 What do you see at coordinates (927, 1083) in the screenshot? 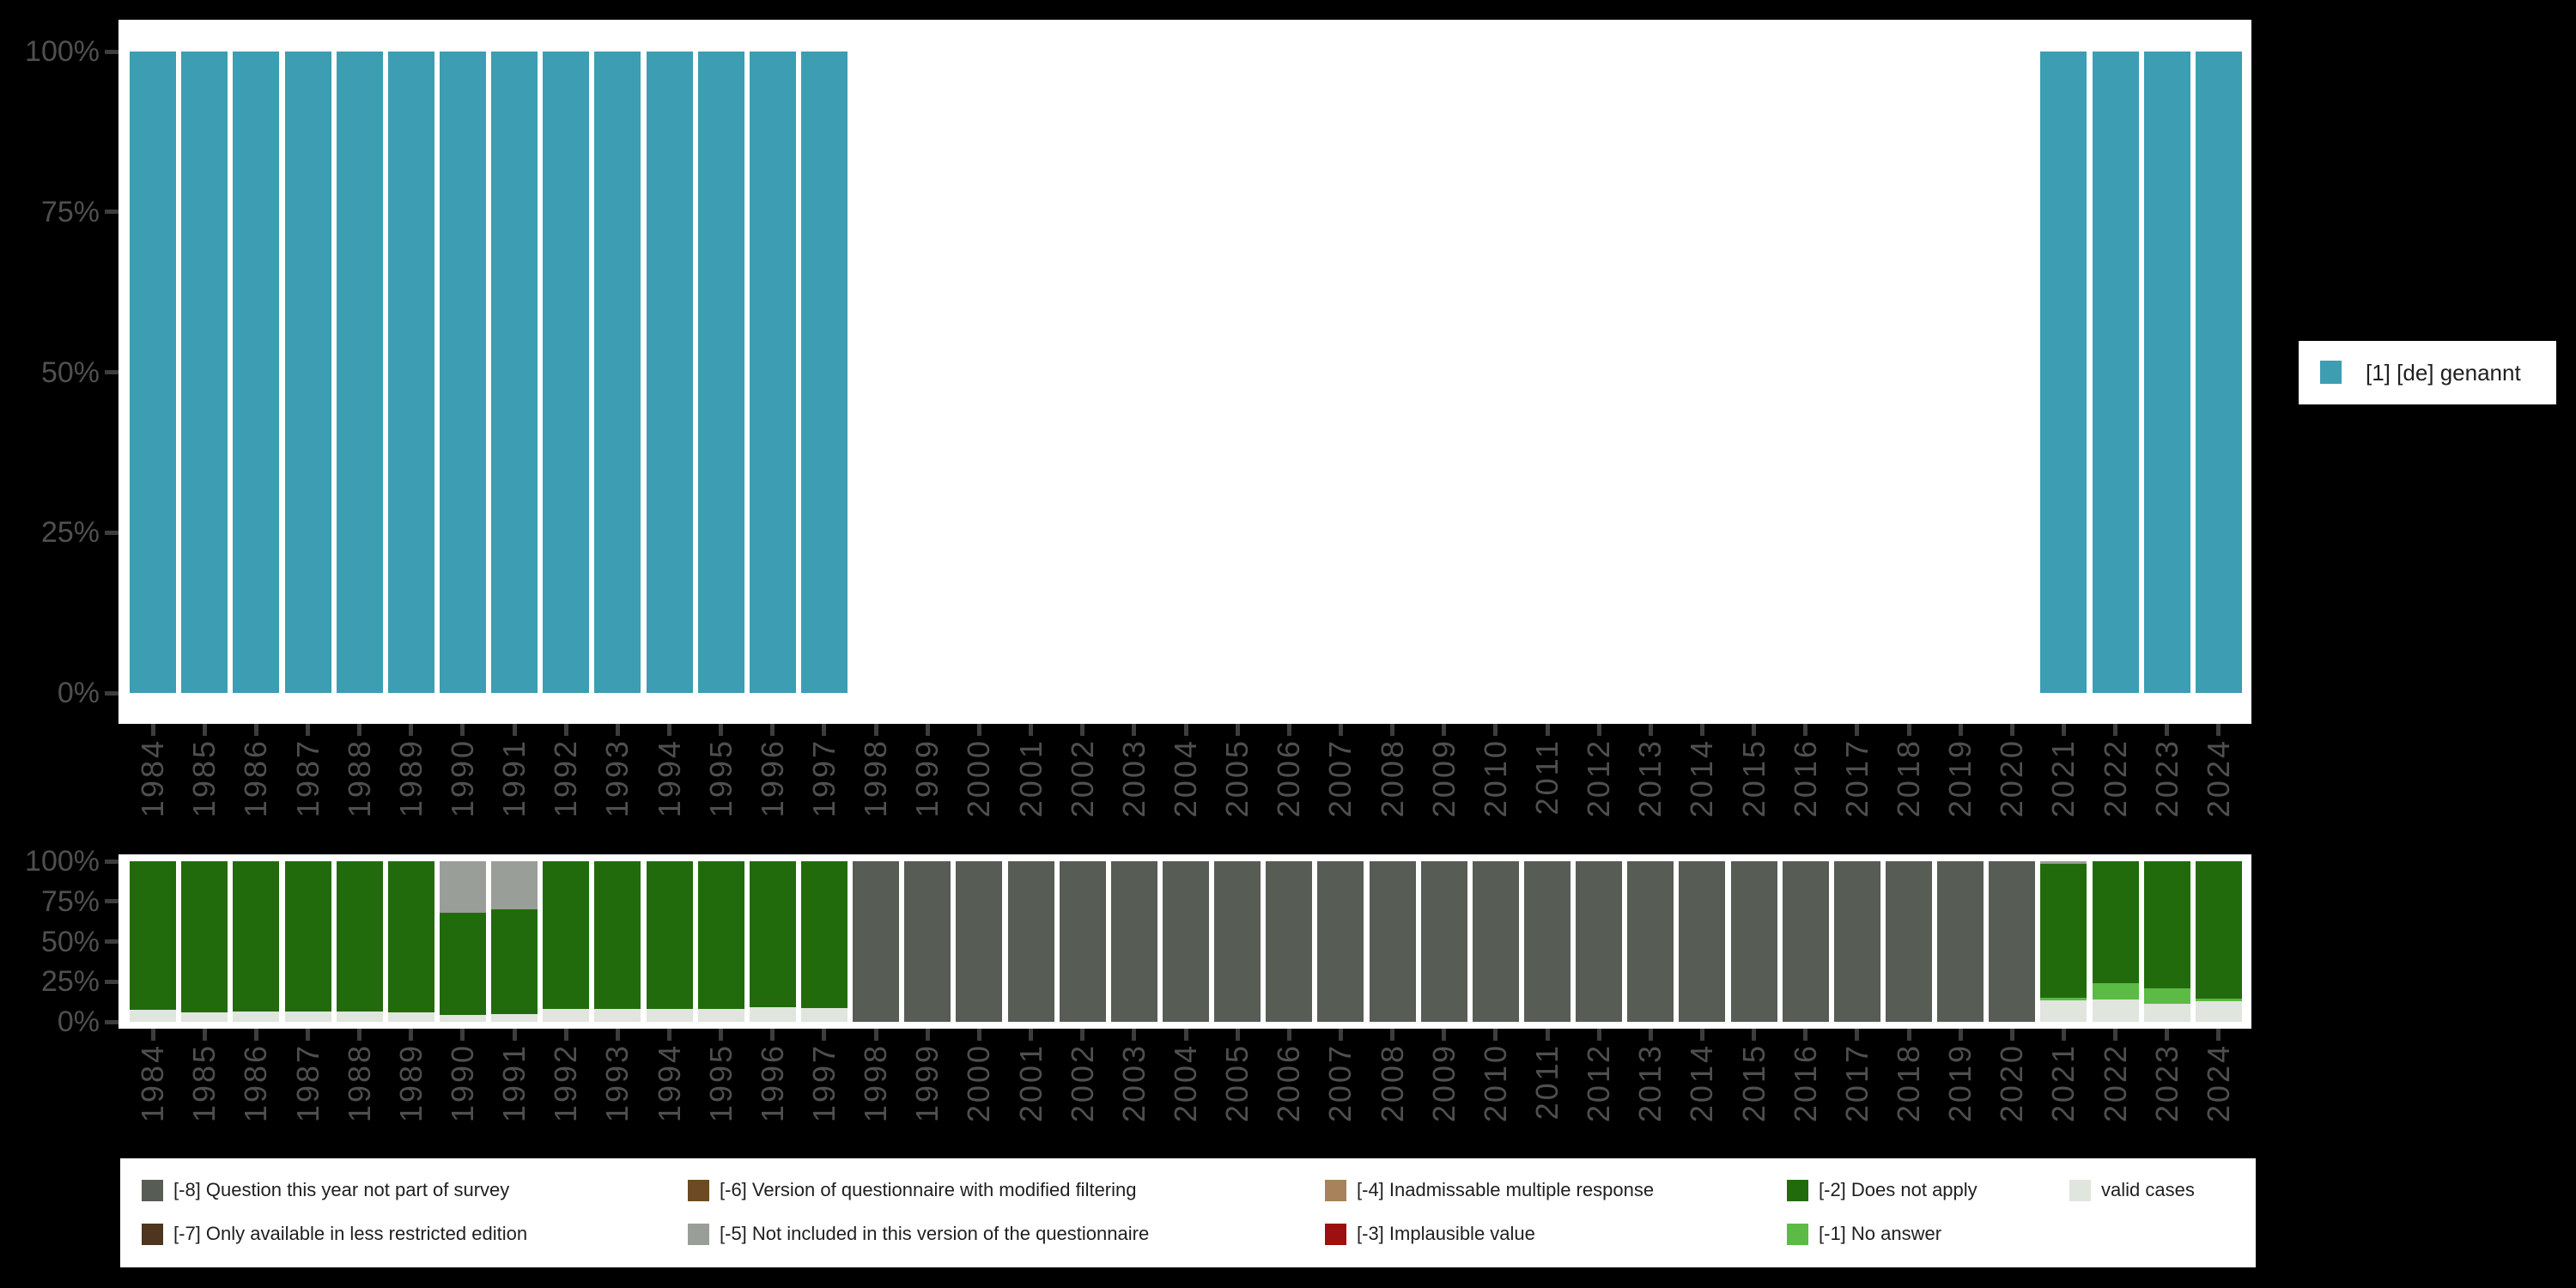
I see `x-axis-label: 1999` at bounding box center [927, 1083].